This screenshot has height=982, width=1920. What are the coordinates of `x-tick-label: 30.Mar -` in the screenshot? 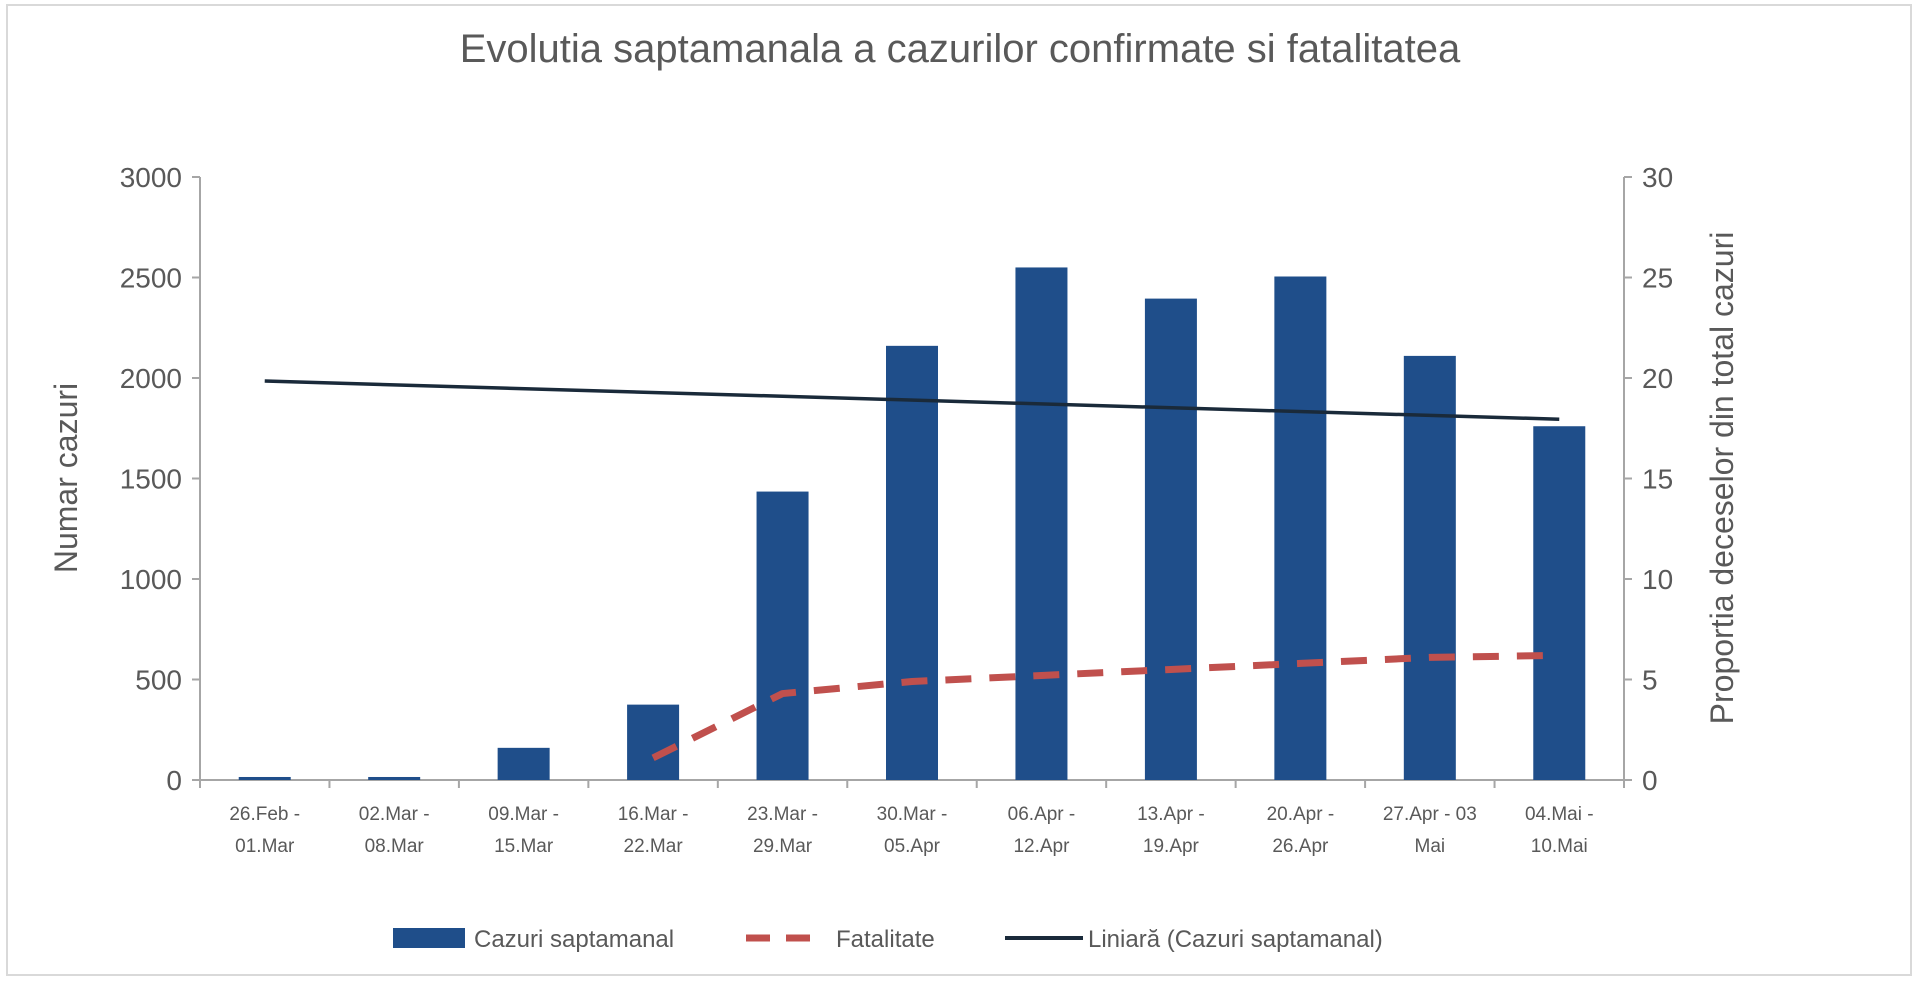 It's located at (912, 814).